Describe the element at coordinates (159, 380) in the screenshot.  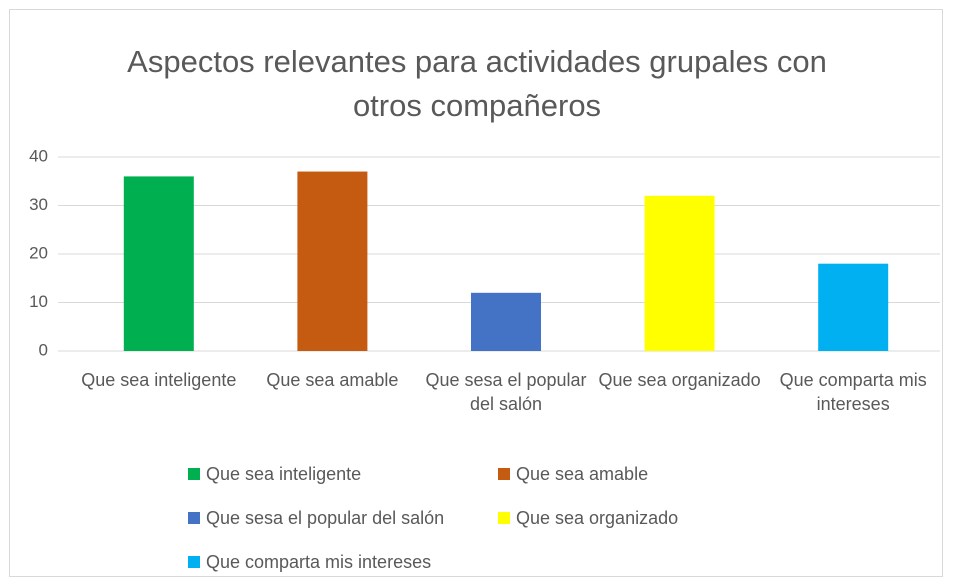
I see `x-tick-label: Que sea inteligente` at that location.